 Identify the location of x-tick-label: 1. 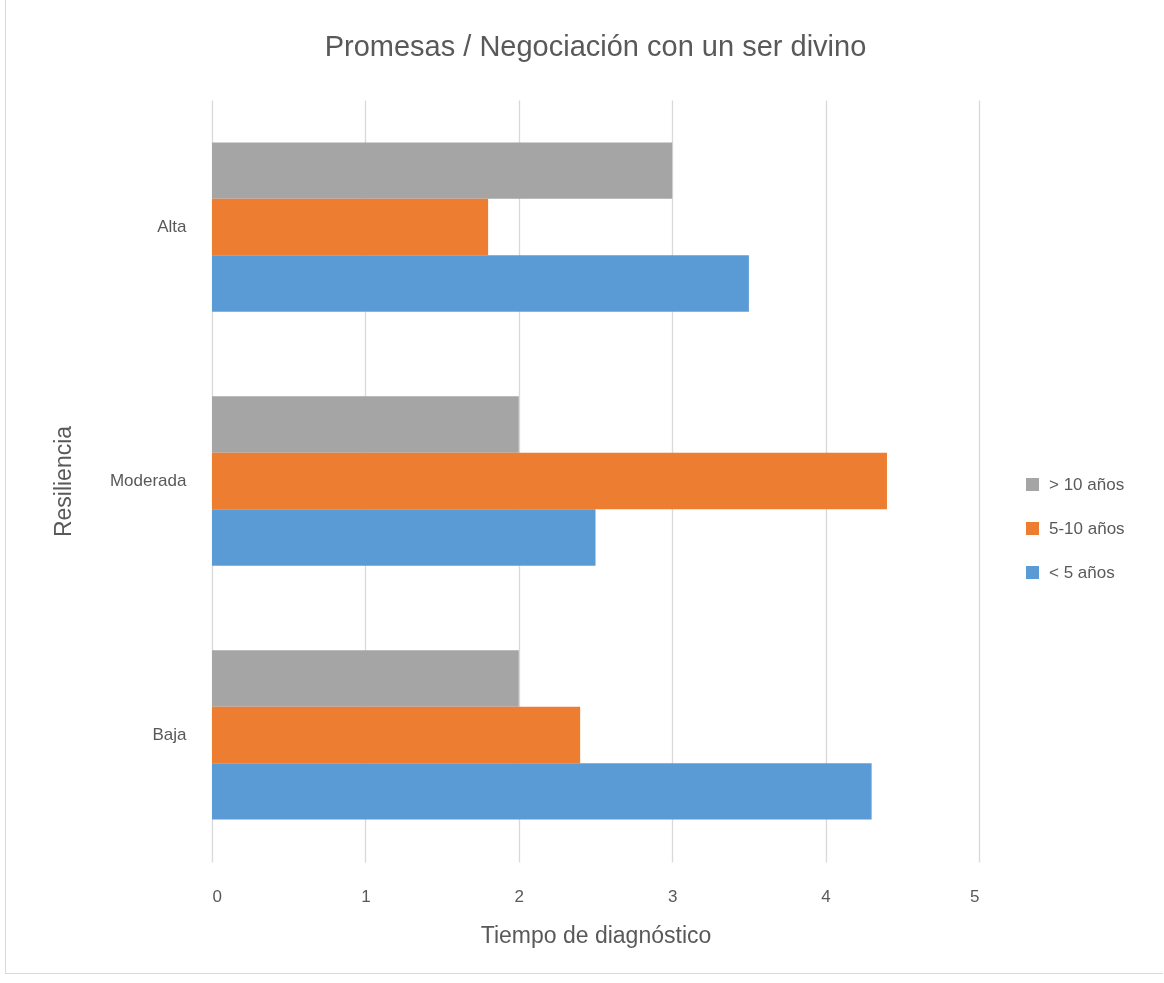
(366, 896).